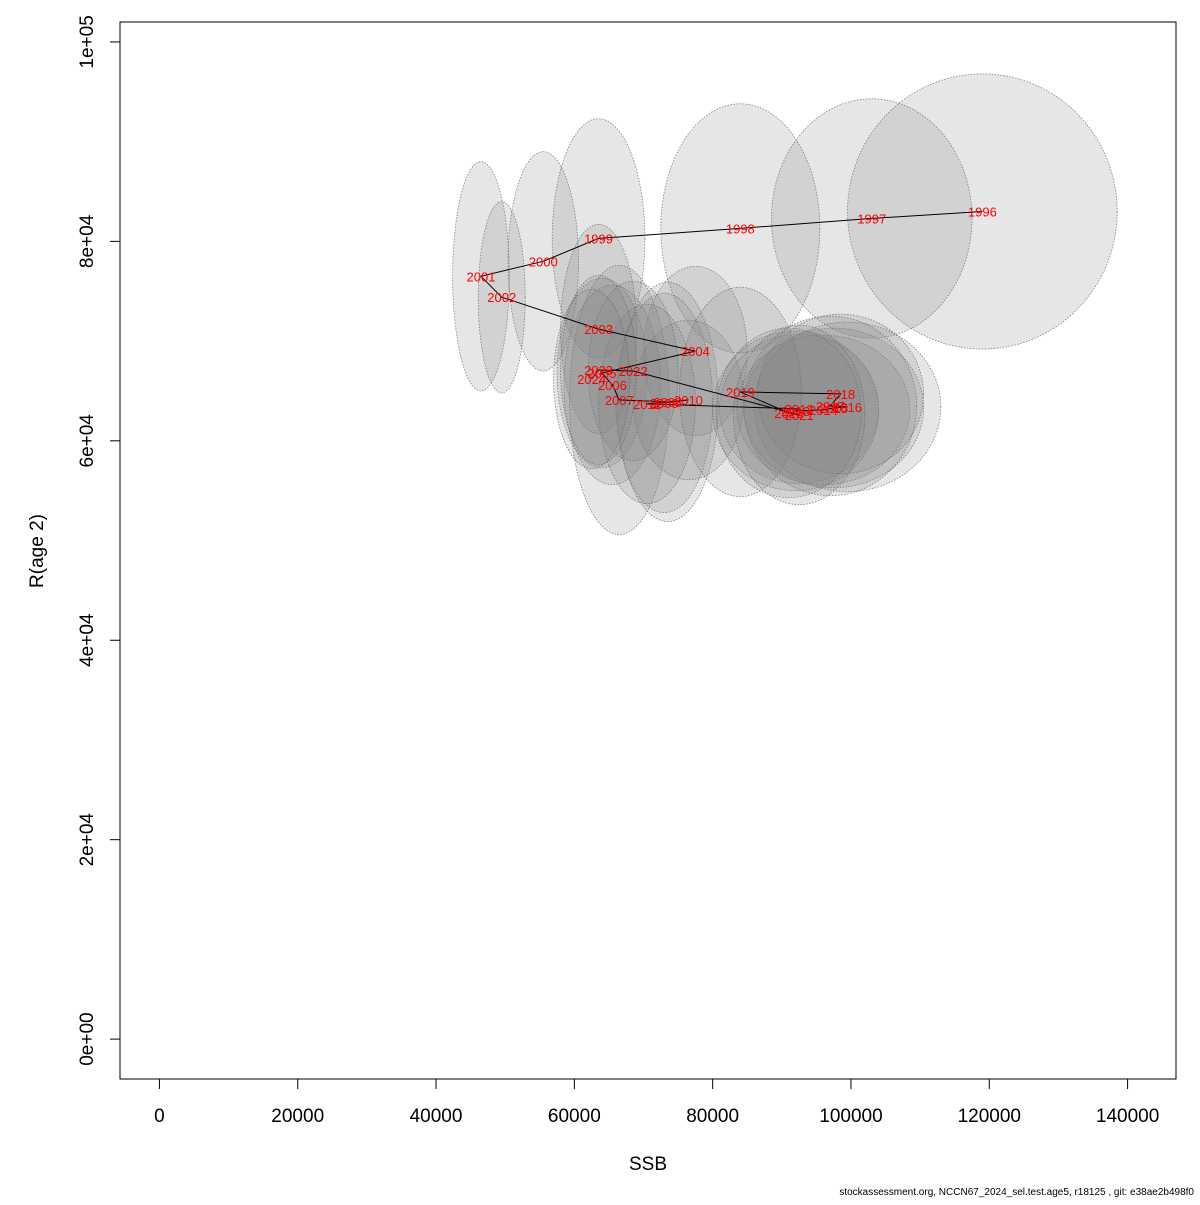 The image size is (1200, 1205). Describe the element at coordinates (87, 1038) in the screenshot. I see `y-tick-label: 0e+00` at that location.